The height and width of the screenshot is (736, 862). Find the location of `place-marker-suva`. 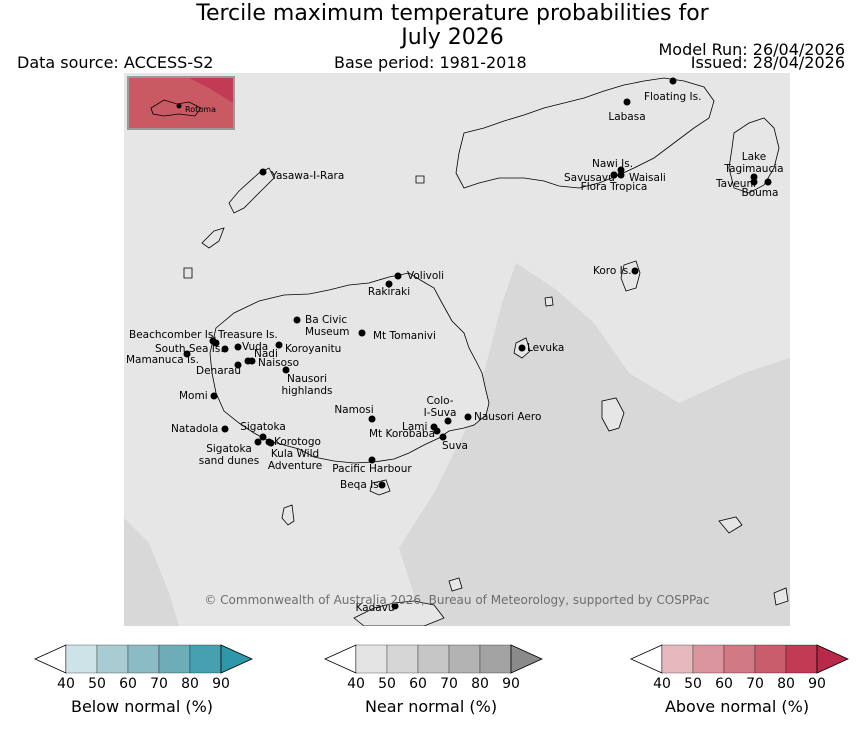

place-marker-suva is located at coordinates (443, 437).